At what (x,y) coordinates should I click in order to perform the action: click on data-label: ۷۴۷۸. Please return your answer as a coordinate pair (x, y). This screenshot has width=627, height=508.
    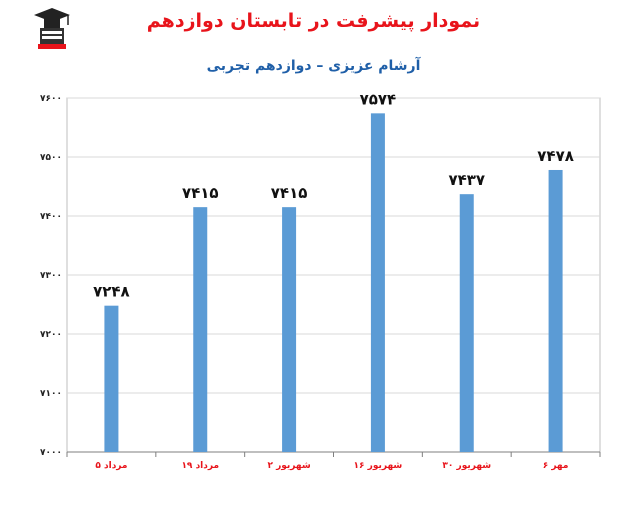
    Looking at the image, I should click on (555, 156).